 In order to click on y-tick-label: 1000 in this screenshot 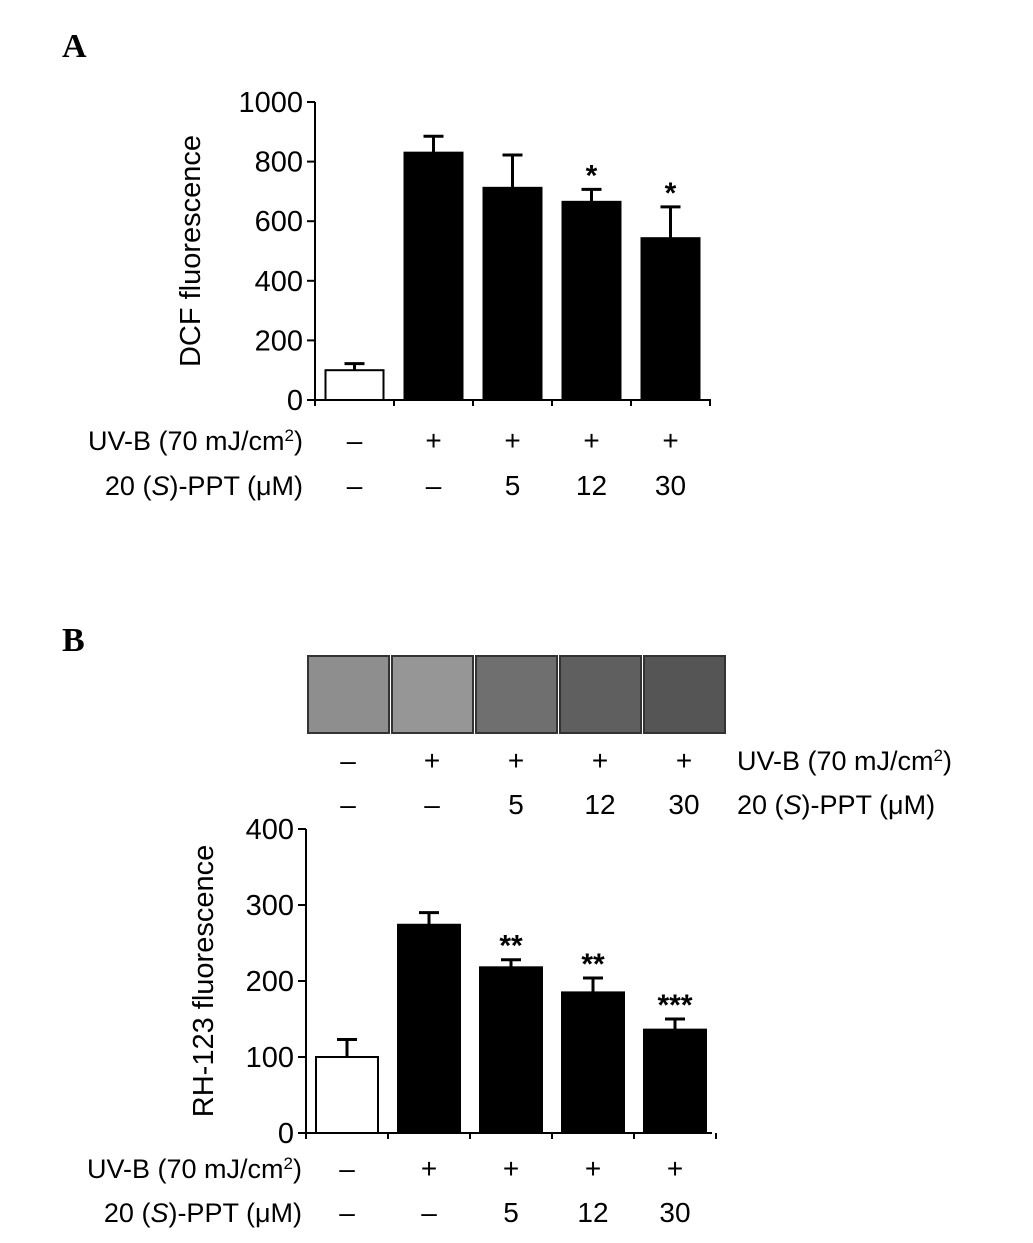, I will do `click(270, 103)`.